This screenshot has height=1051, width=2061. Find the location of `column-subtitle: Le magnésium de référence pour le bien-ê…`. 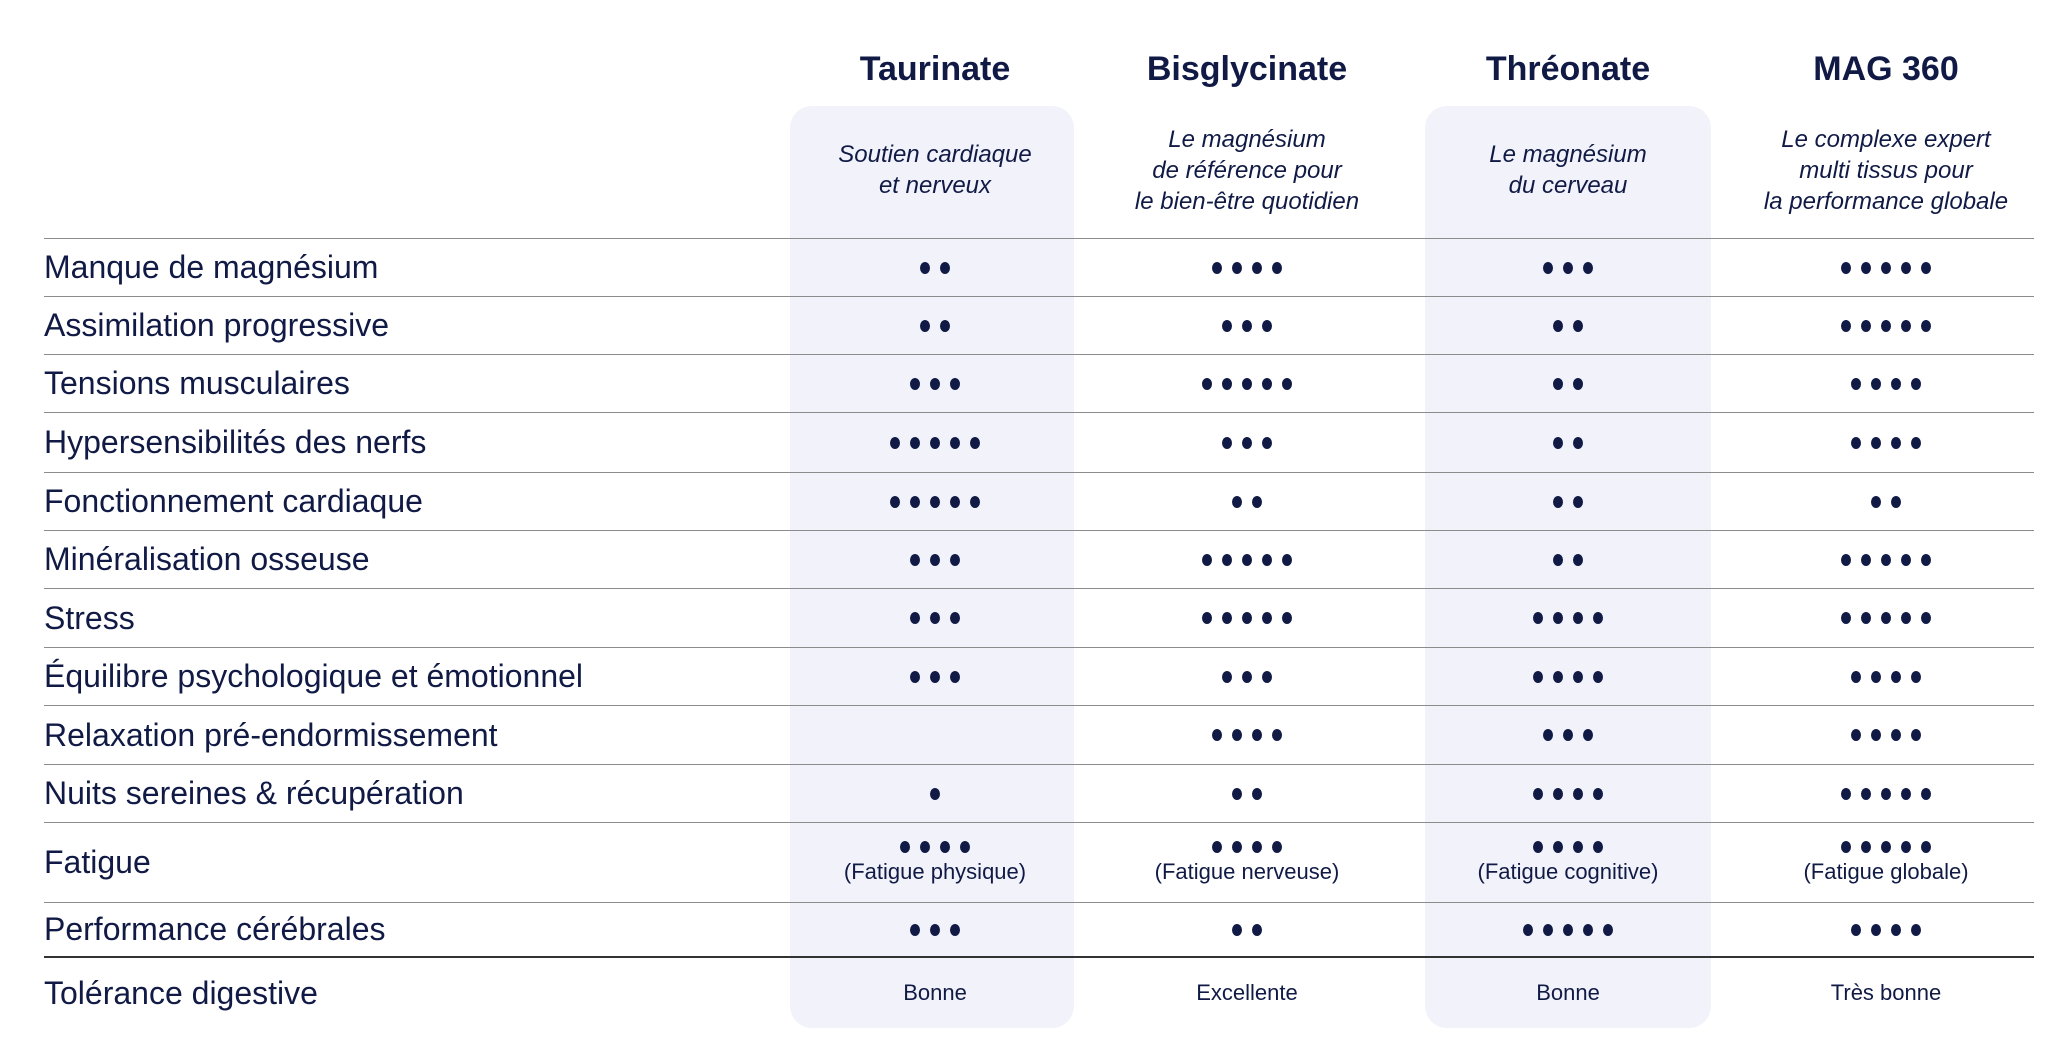

column-subtitle: Le magnésium de référence pour le bien-ê… is located at coordinates (1247, 170).